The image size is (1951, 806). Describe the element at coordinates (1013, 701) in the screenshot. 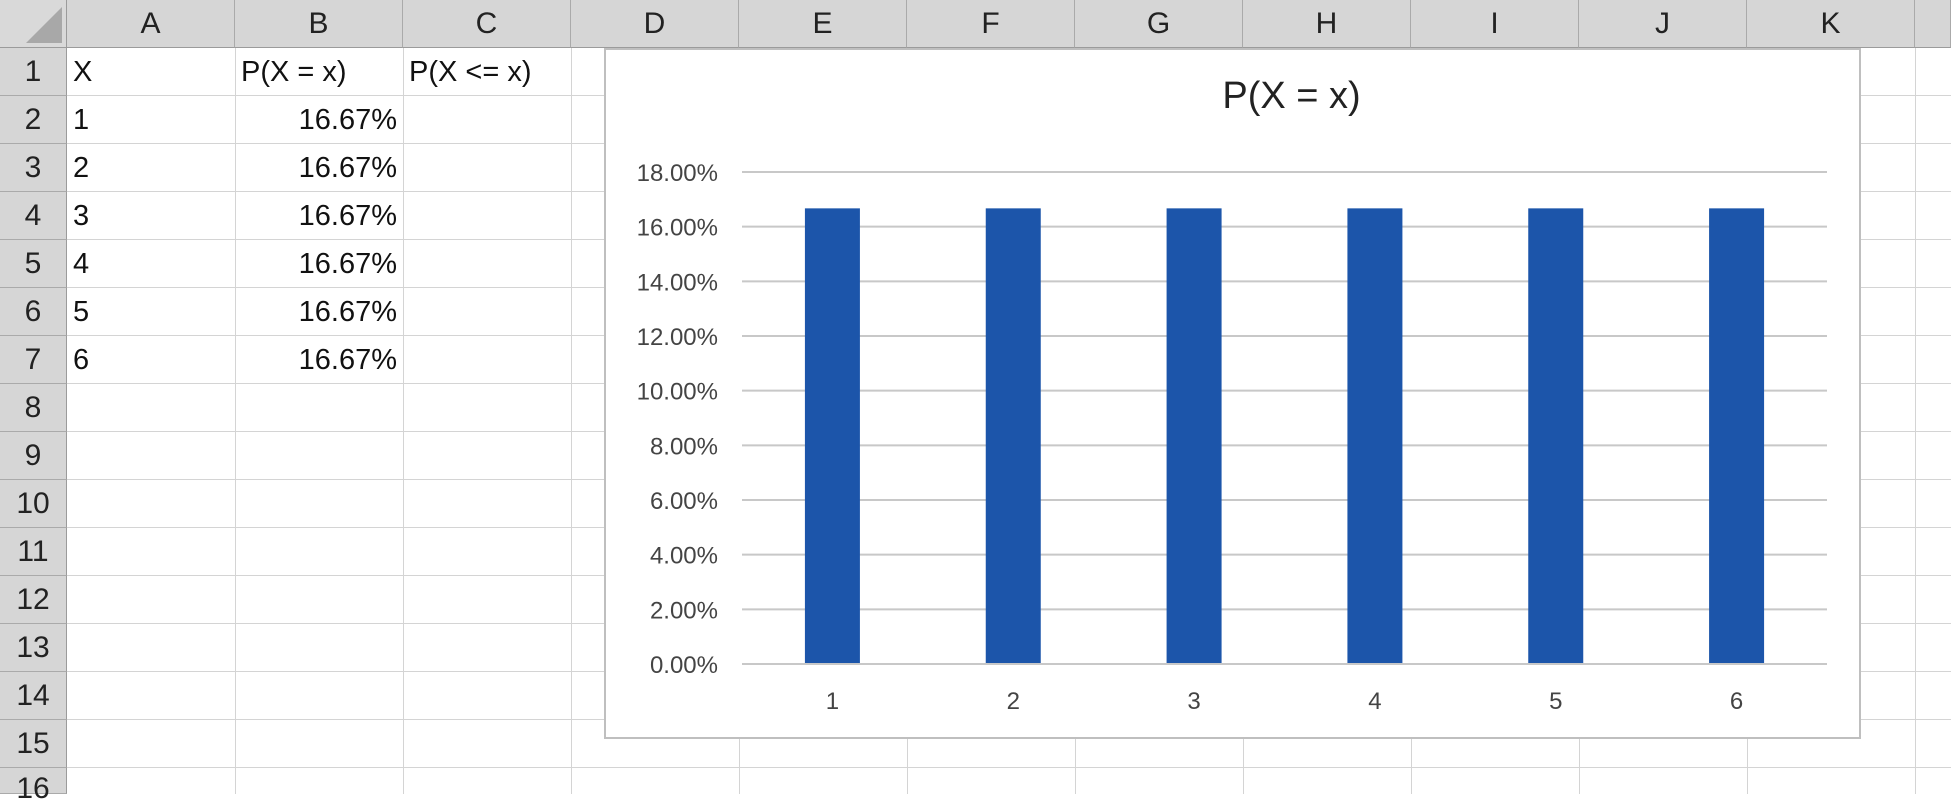

I see `x-tick-label: 2` at that location.